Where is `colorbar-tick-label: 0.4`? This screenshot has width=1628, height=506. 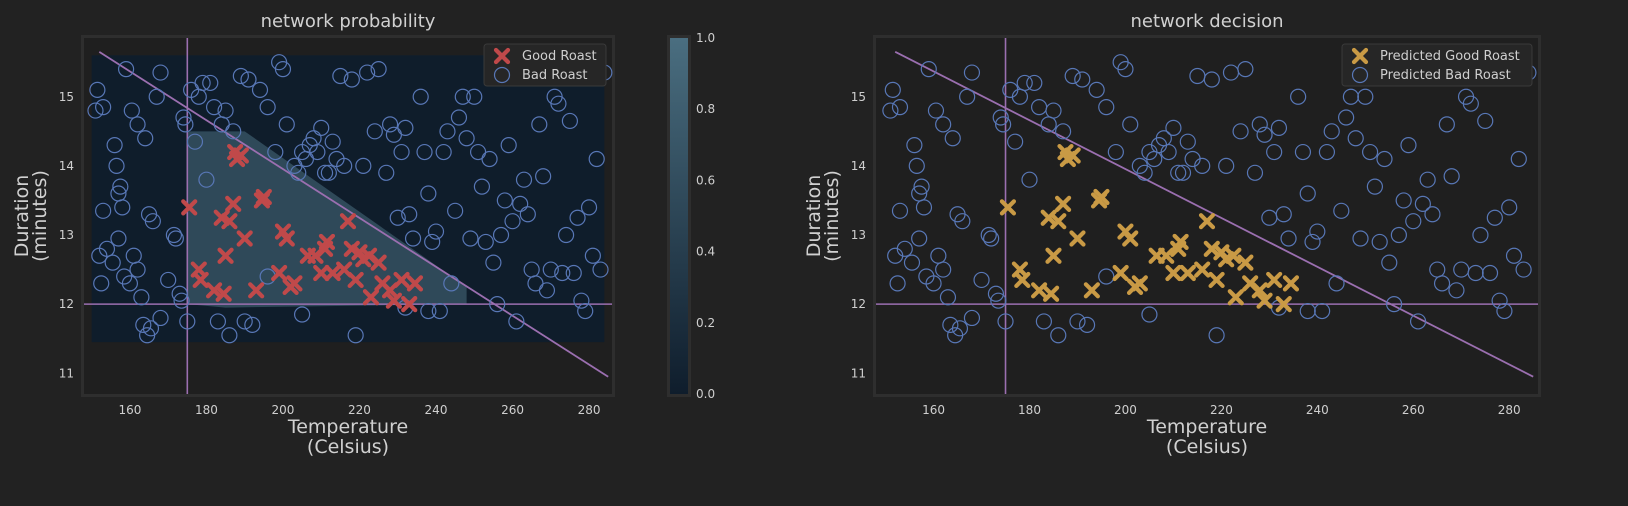 colorbar-tick-label: 0.4 is located at coordinates (705, 252).